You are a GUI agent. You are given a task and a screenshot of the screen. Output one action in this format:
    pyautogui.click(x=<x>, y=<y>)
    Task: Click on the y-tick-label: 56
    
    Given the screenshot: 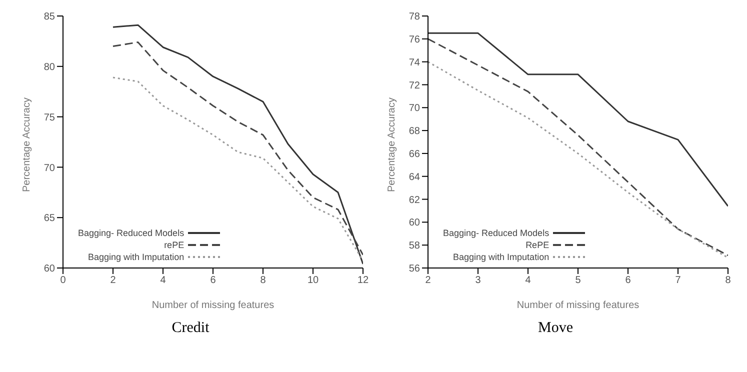 What is the action you would take?
    pyautogui.click(x=414, y=269)
    